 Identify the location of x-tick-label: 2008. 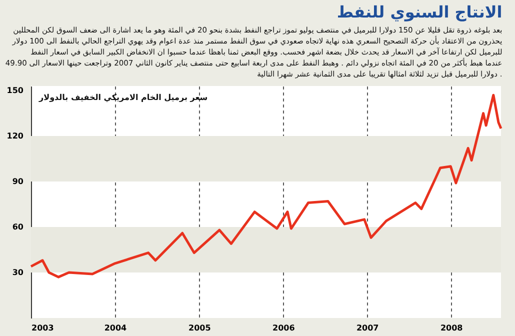
(452, 328).